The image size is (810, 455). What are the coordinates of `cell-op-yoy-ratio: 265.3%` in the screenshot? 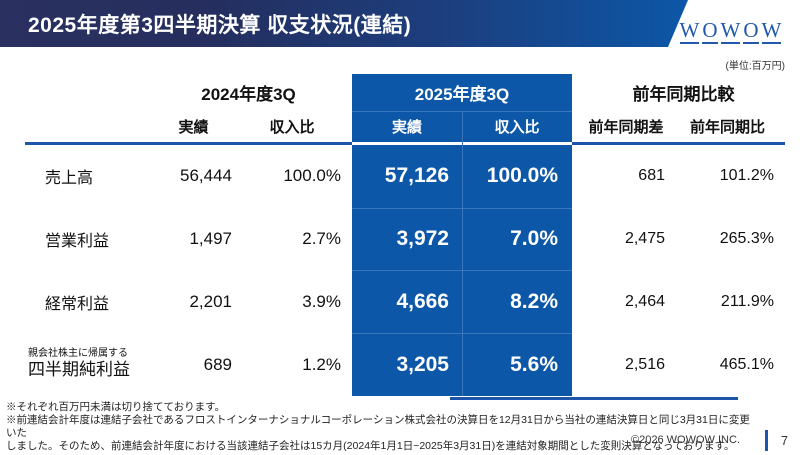 It's located at (746, 239).